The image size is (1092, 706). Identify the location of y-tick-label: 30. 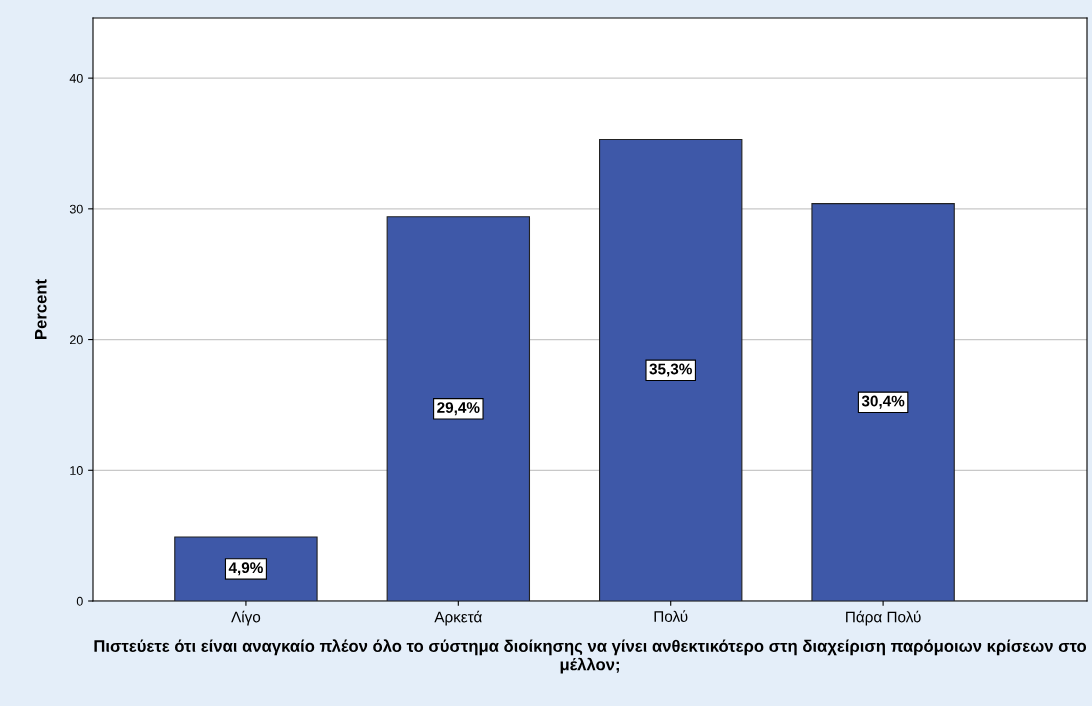
(76, 209).